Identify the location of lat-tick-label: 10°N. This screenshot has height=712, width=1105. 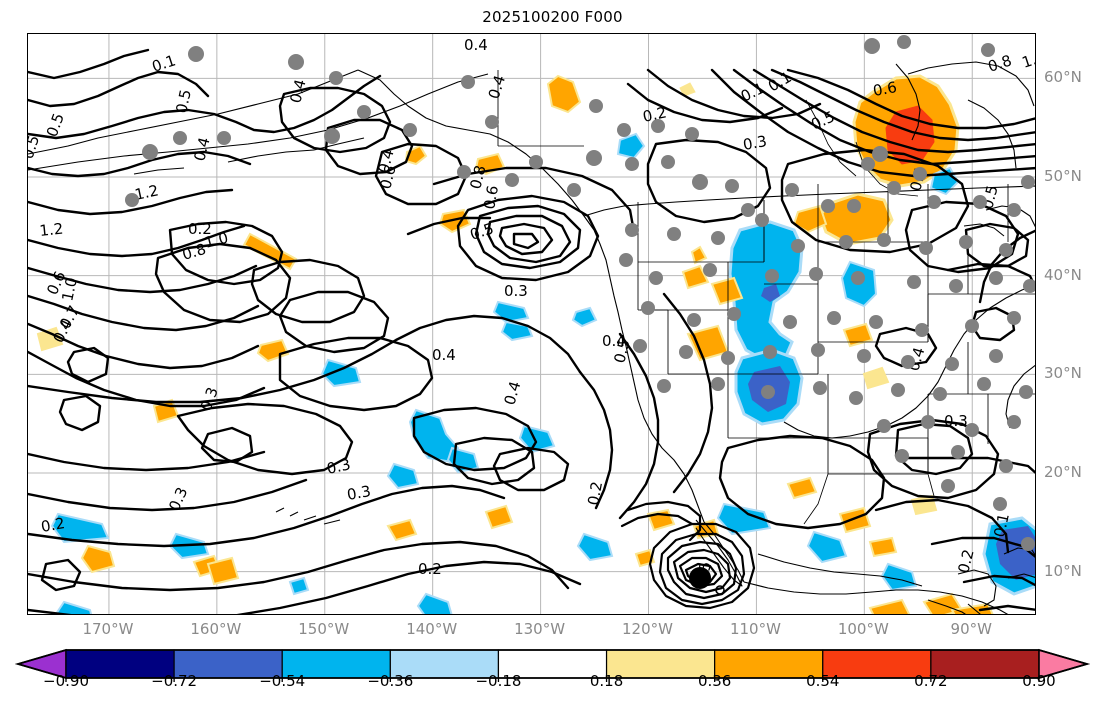
(1063, 570).